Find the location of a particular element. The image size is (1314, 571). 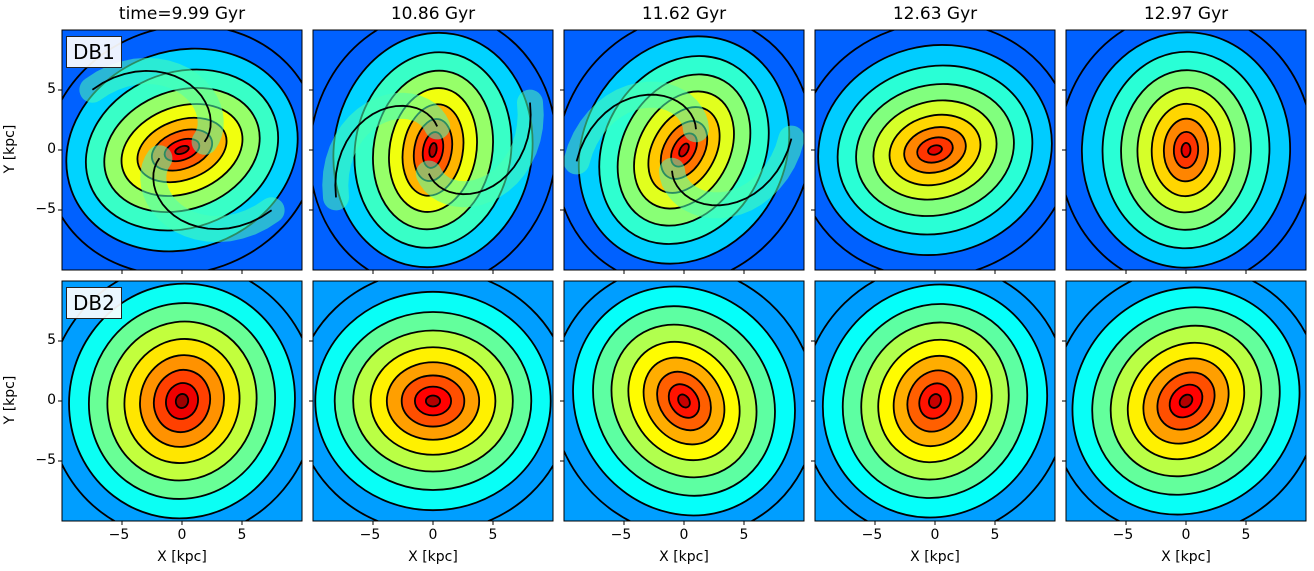

column-title: 10.86 Gyr is located at coordinates (433, 14).